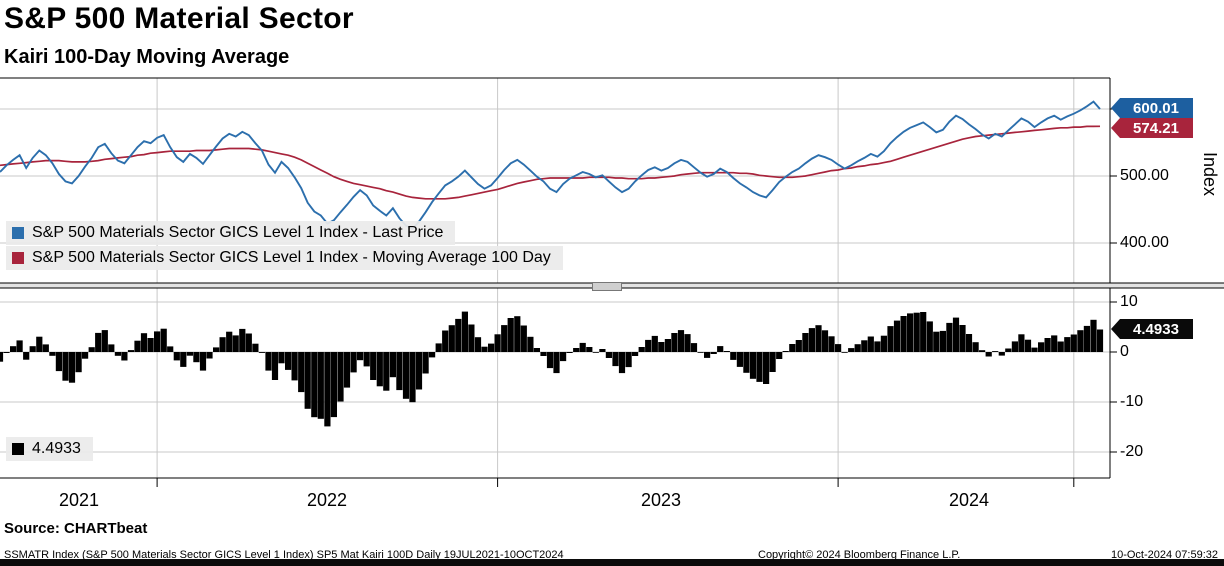  I want to click on last-price-value-badge: 600.01, so click(1152, 108).